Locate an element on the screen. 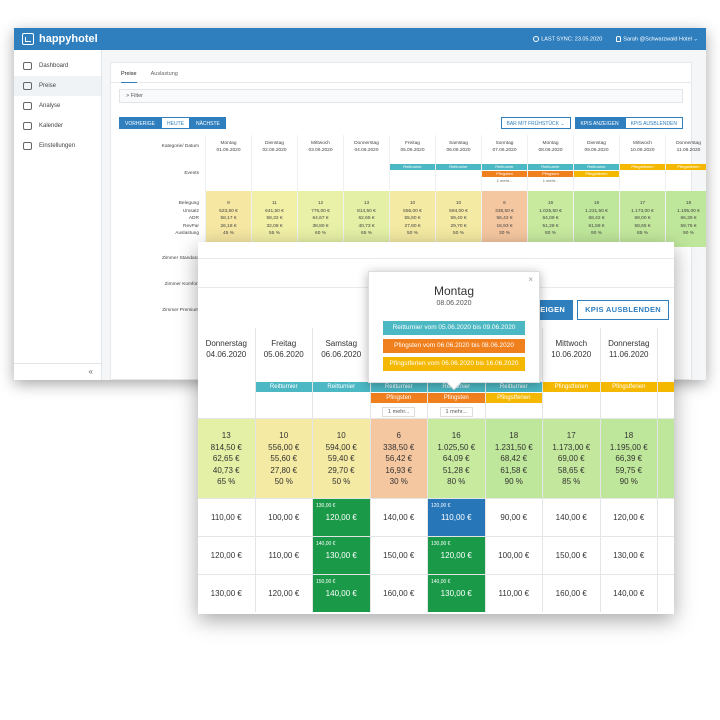  logo: happyhotel is located at coordinates (60, 39).